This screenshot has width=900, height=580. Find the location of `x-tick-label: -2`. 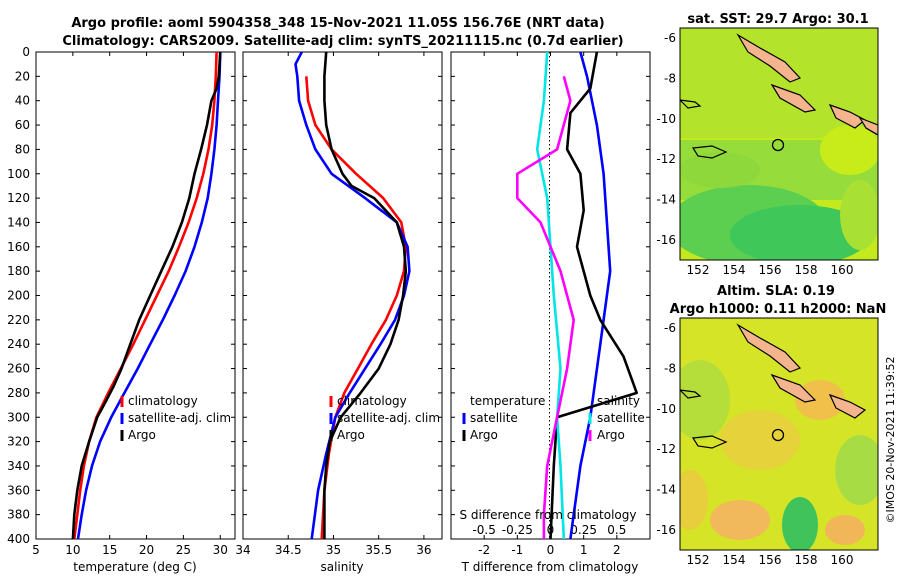

x-tick-label: -2 is located at coordinates (484, 550).